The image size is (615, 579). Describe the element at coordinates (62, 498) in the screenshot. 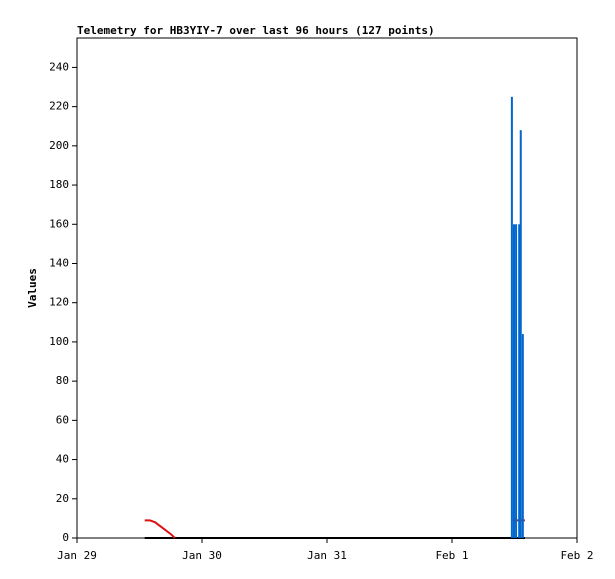

I see `y-tick-label: 20` at that location.